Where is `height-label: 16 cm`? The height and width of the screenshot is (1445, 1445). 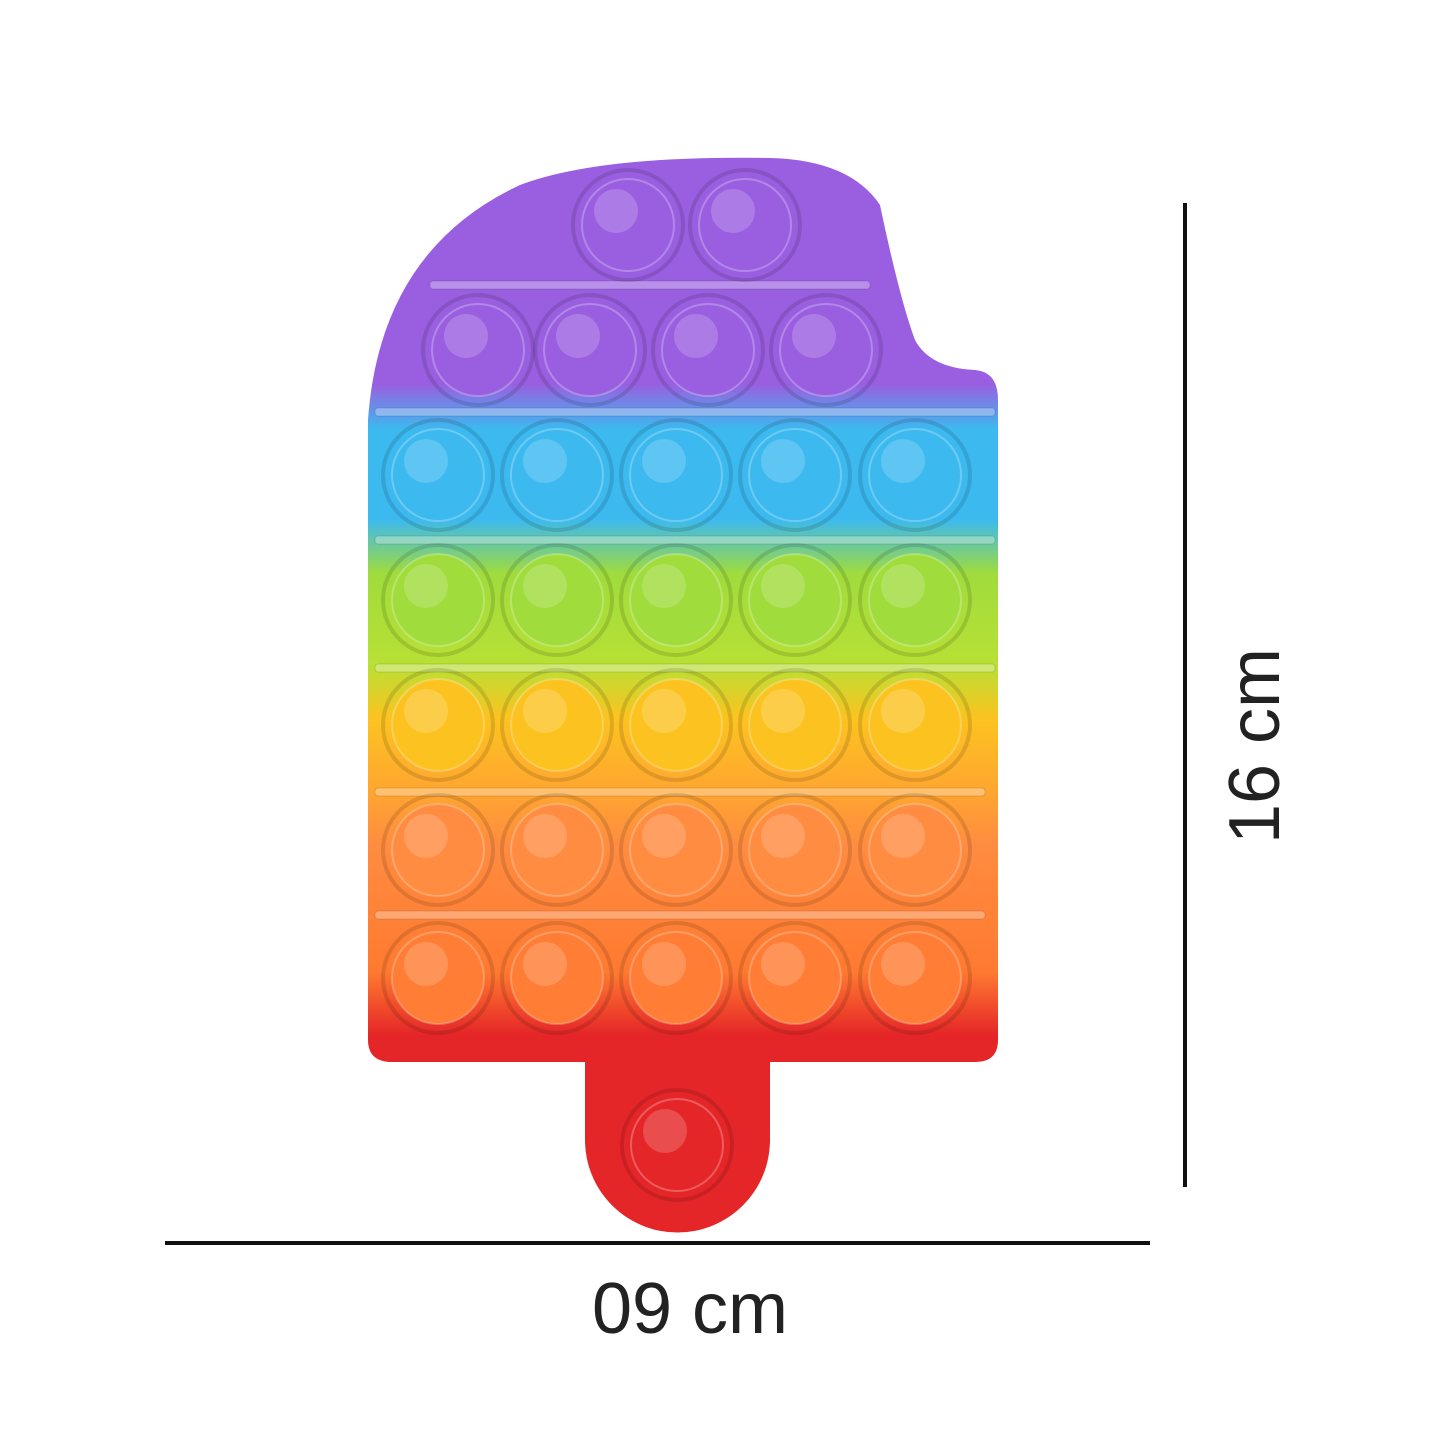 height-label: 16 cm is located at coordinates (1255, 746).